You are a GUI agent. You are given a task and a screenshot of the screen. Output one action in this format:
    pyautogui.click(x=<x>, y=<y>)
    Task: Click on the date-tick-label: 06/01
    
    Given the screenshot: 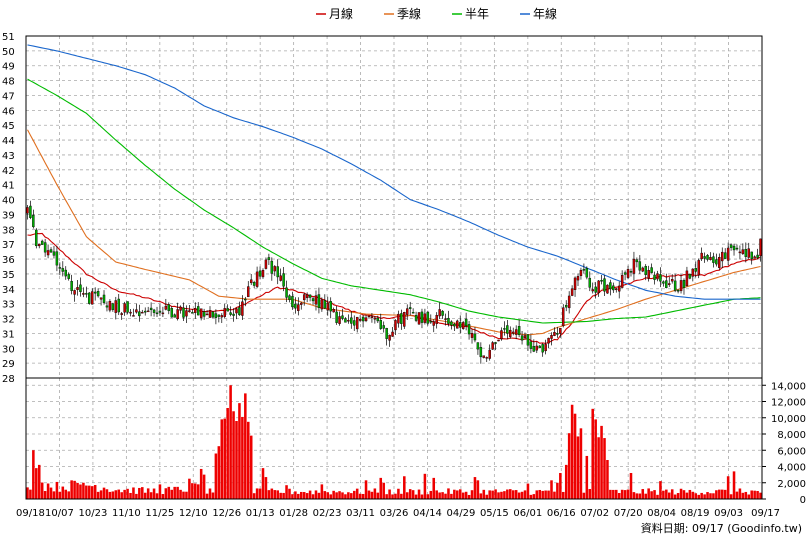 What is the action you would take?
    pyautogui.click(x=527, y=513)
    